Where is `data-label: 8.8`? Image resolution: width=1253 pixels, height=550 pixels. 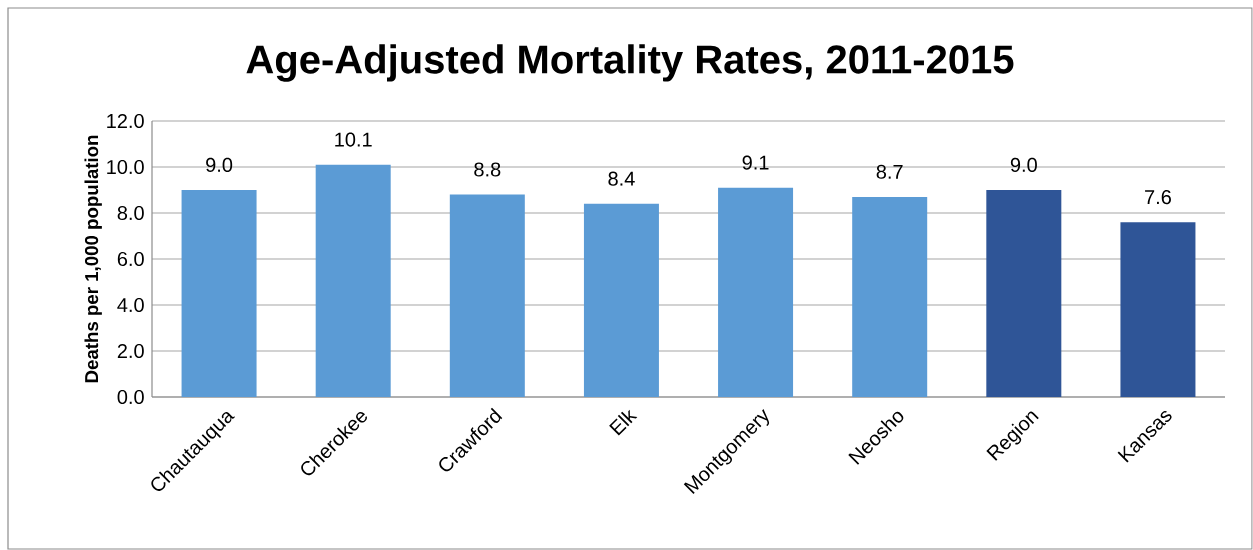
data-label: 8.8 is located at coordinates (487, 169).